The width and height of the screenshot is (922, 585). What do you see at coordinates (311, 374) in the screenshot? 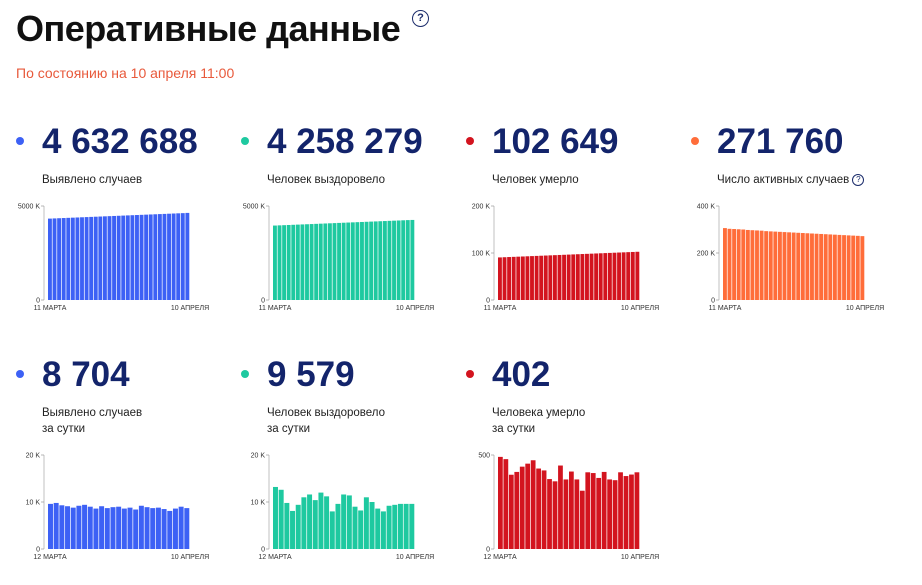
I see `stat-value: 9 579` at bounding box center [311, 374].